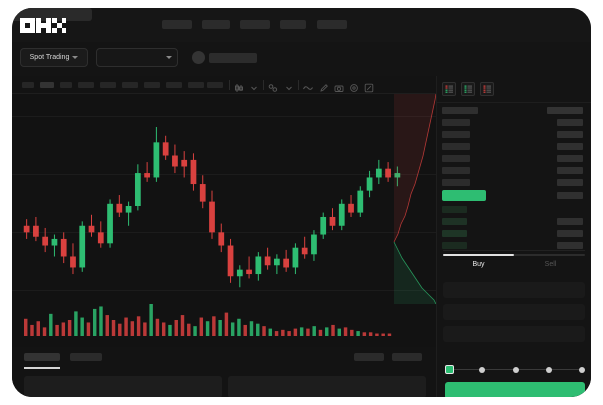 This screenshot has height=405, width=603. Describe the element at coordinates (52, 14) in the screenshot. I see `search-input` at that location.